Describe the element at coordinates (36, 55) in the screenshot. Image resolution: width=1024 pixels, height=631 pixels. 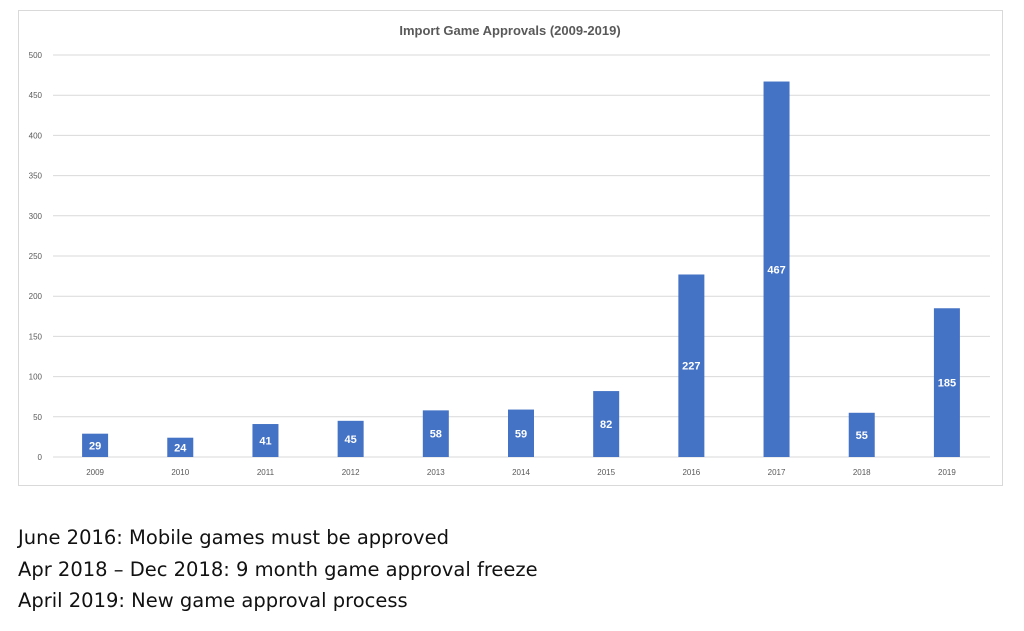
I see `y-tick-label: 500` at that location.